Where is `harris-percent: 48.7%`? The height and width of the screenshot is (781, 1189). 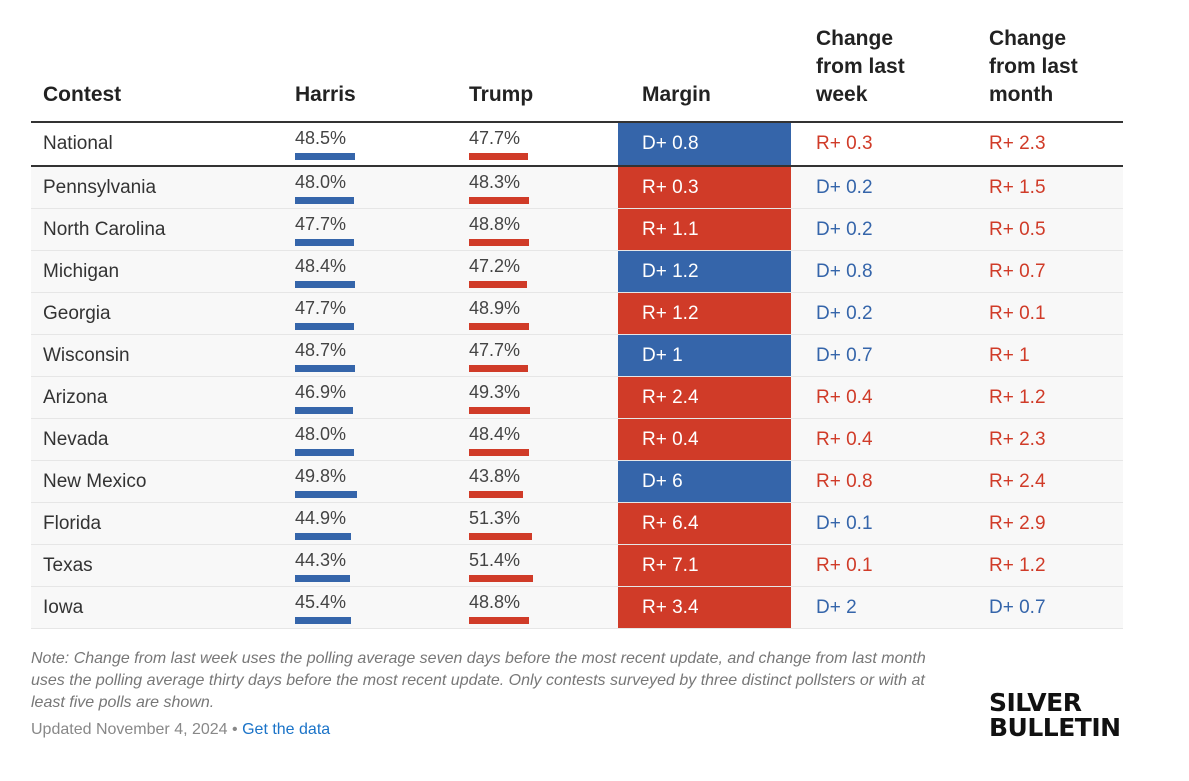
harris-percent: 48.7% is located at coordinates (321, 350).